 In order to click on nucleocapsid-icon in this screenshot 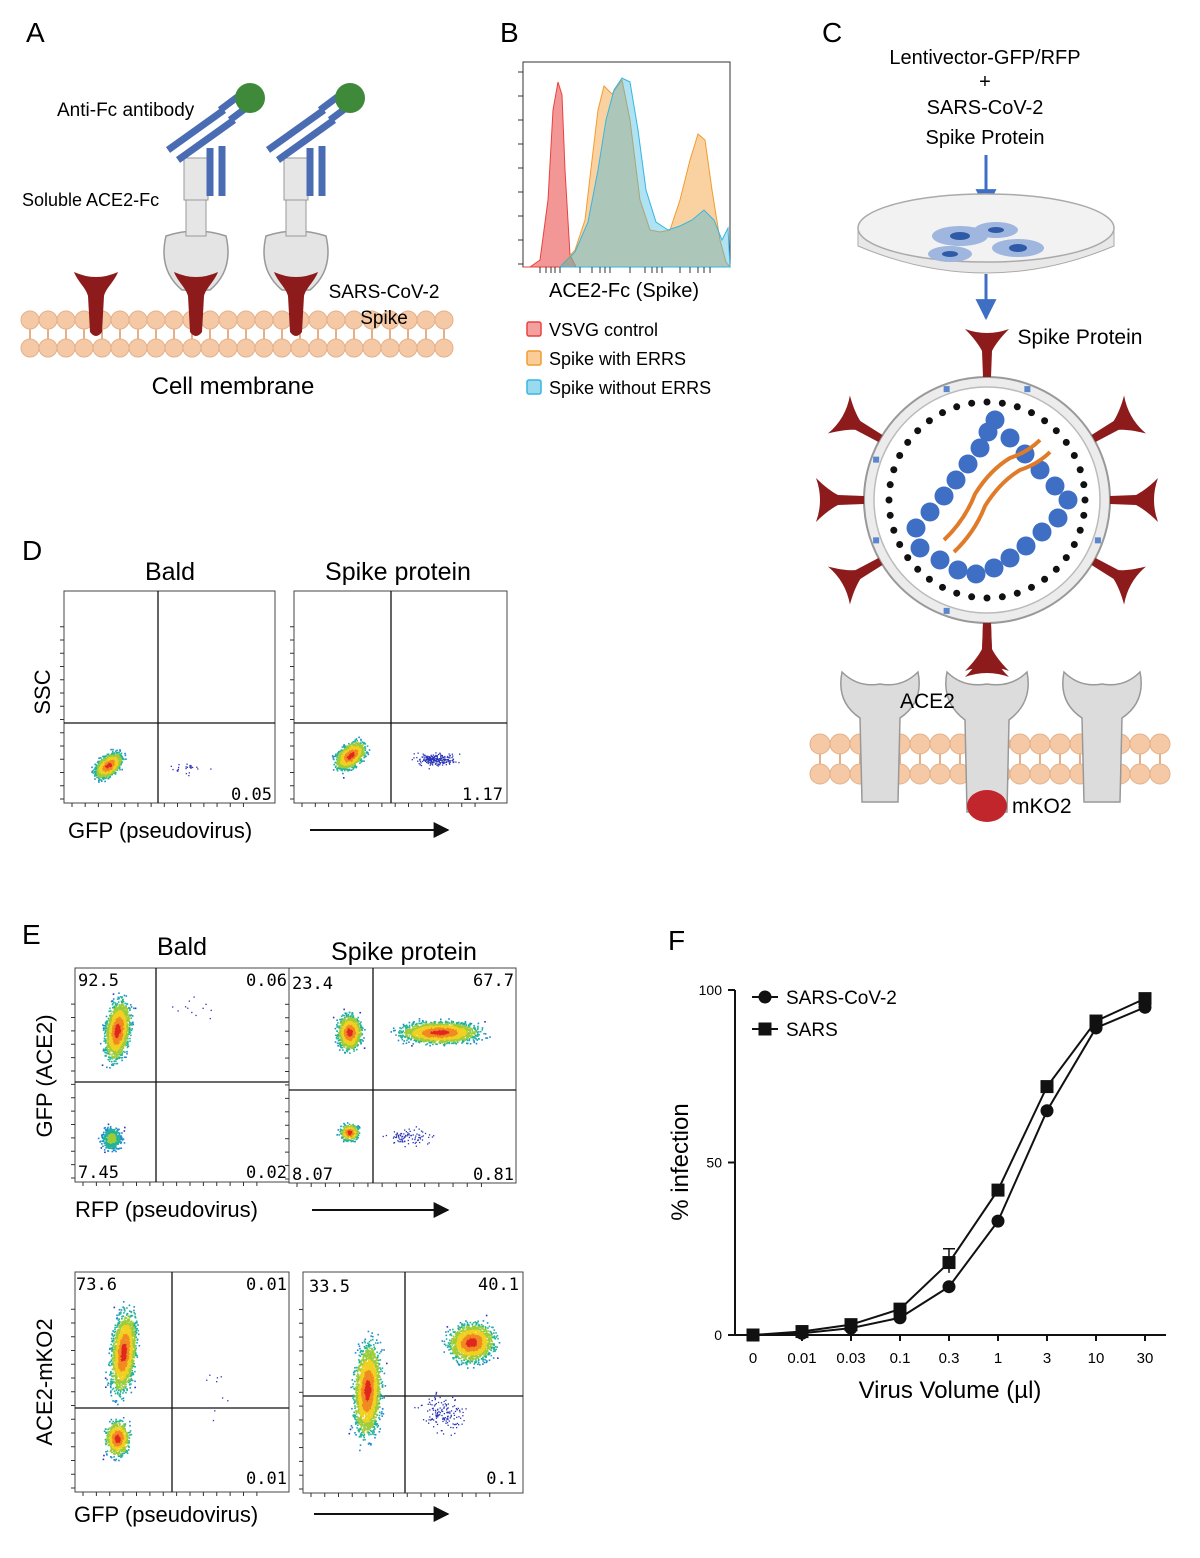, I will do `click(992, 497)`.